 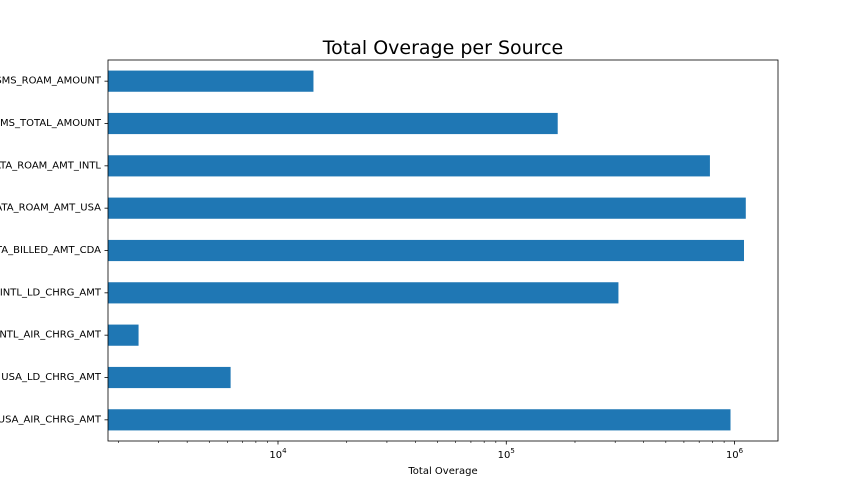 I want to click on category-label: INTL_AIR_CHRG_AMT, so click(x=51, y=335).